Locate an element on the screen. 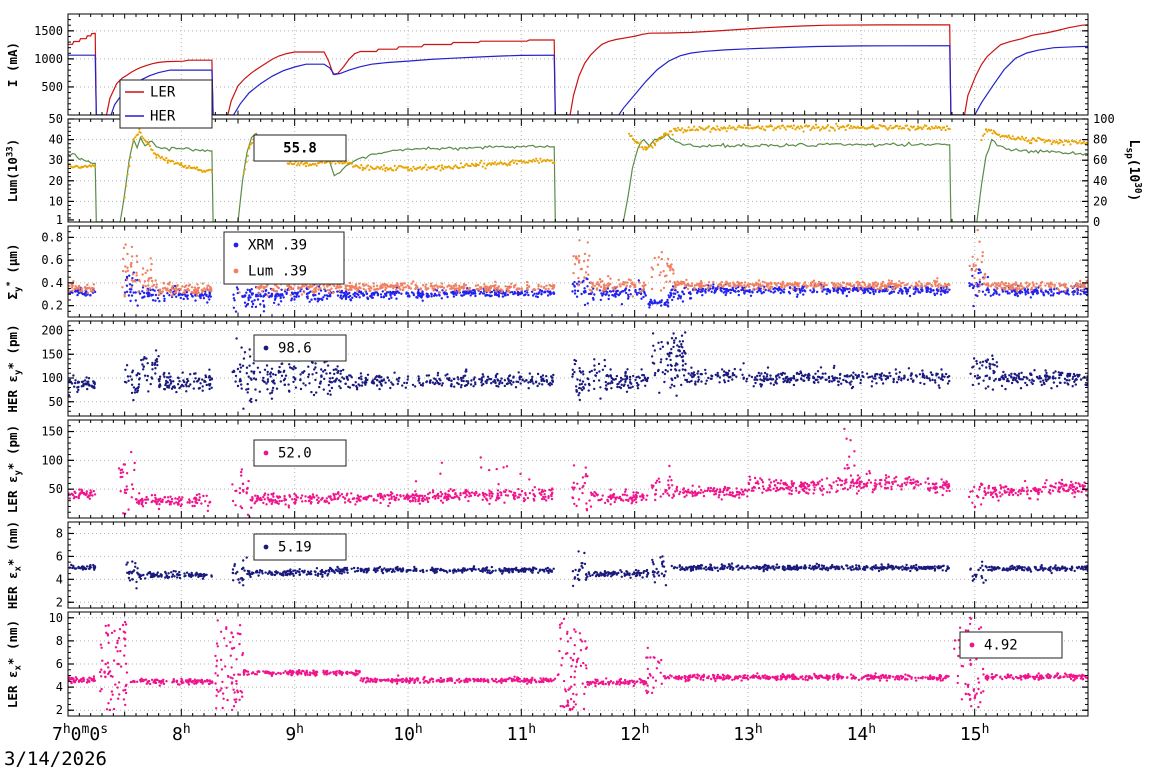 The height and width of the screenshot is (782, 1160). series-LumSize is located at coordinates (578, 262).